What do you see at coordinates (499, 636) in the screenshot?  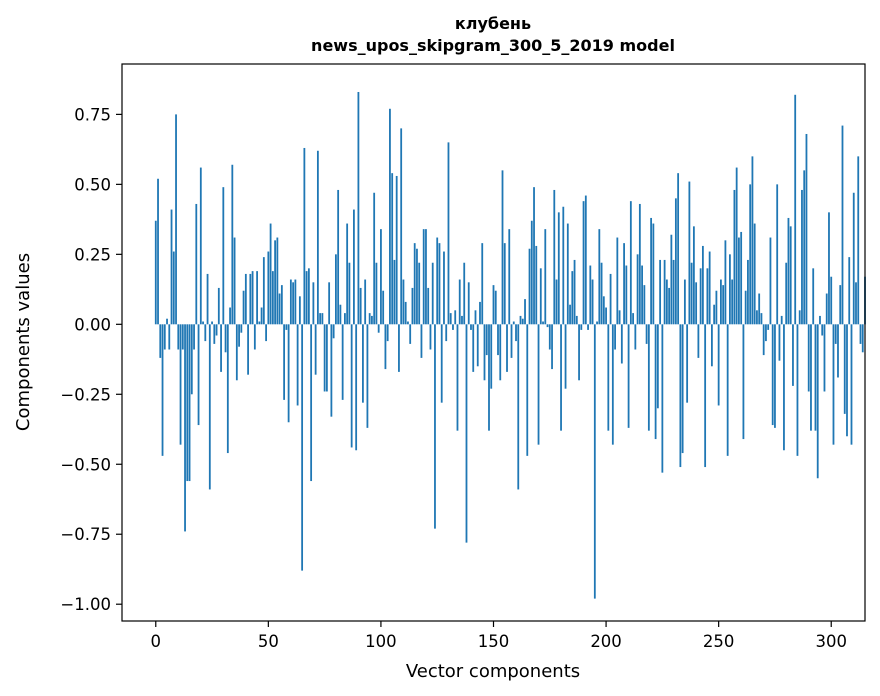 I see `x-axis-ticks: 0 50 100 150 200 250 300` at bounding box center [499, 636].